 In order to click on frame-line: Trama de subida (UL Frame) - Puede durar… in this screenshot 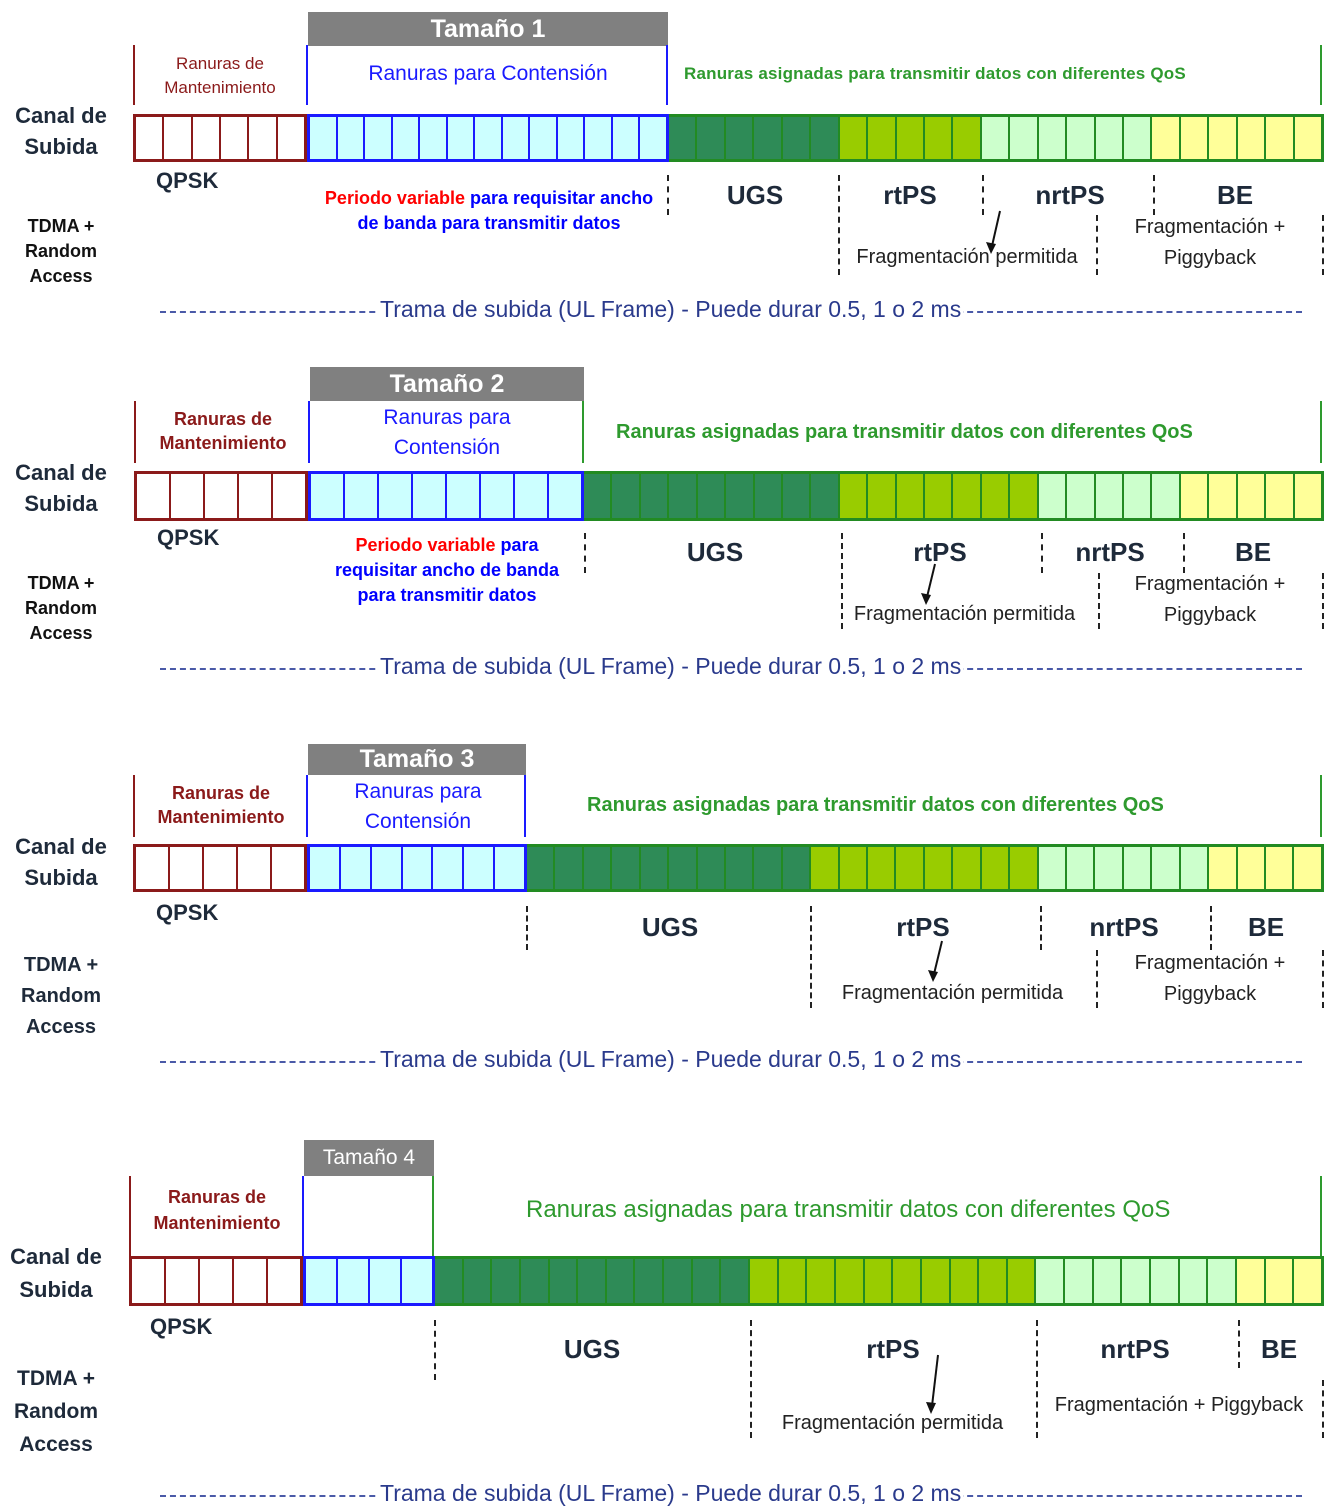, I will do `click(731, 1494)`.